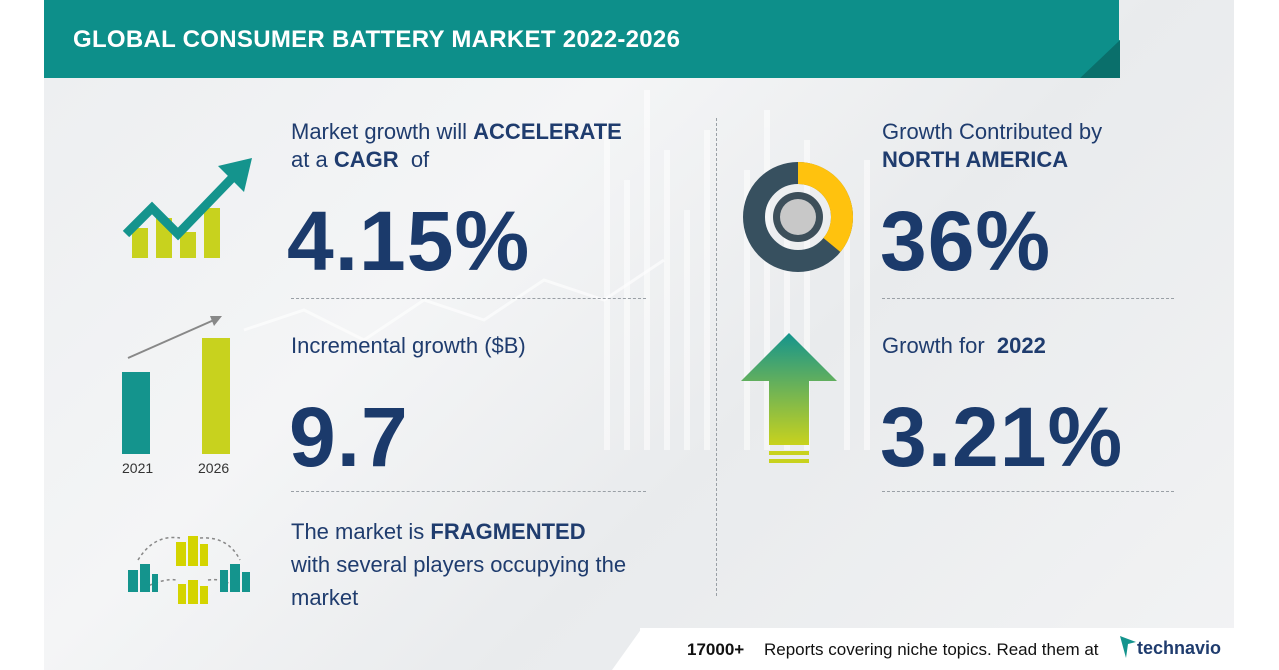 Image resolution: width=1279 pixels, height=670 pixels. Describe the element at coordinates (189, 570) in the screenshot. I see `buildings-network-icon` at that location.